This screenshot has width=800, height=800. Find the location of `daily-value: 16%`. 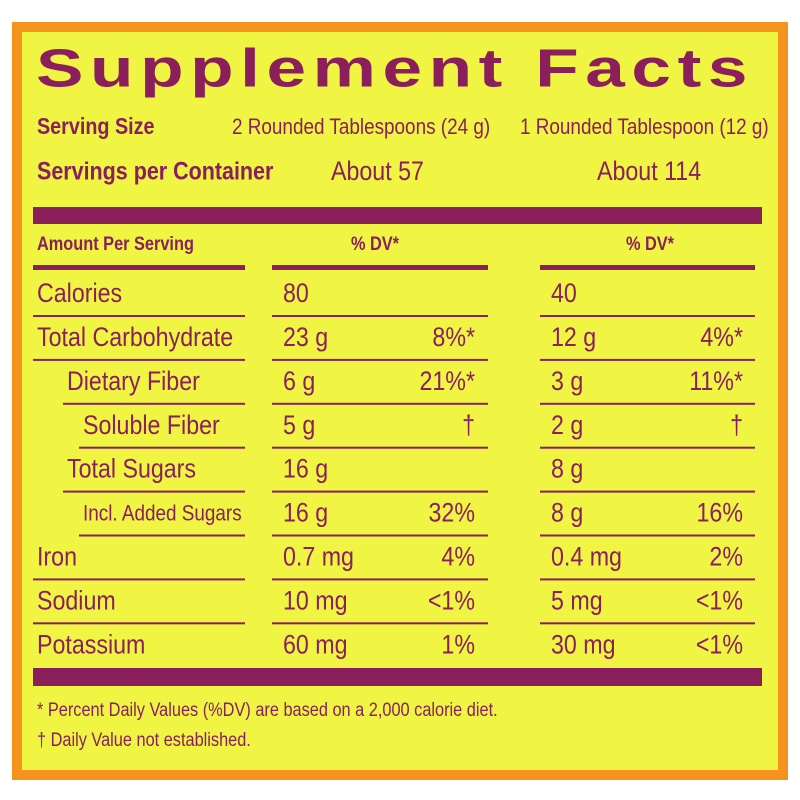

daily-value: 16% is located at coordinates (720, 513).